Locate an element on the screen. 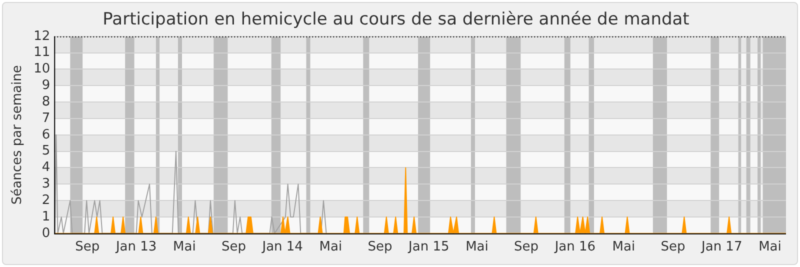 This screenshot has height=267, width=800. y-tick-label: 8 is located at coordinates (46, 102).